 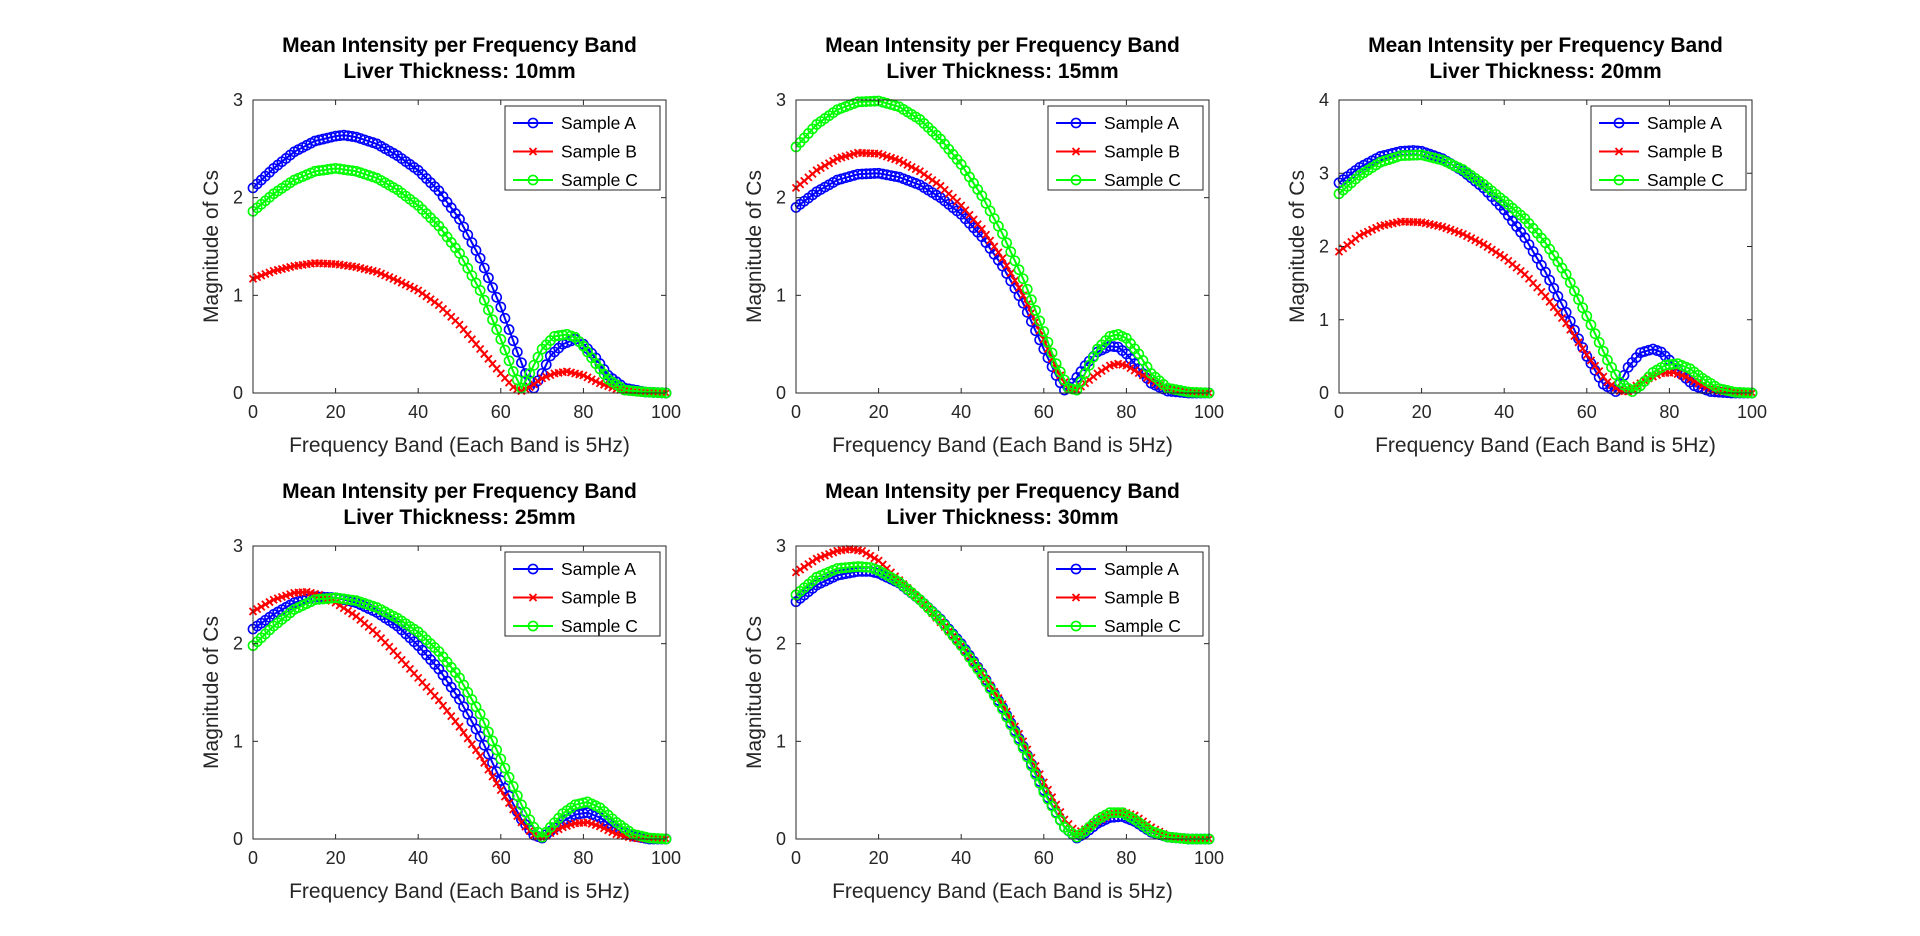 I want to click on x-axis-label: Frequency Band (Each Band is 5Hz), so click(x=1002, y=445).